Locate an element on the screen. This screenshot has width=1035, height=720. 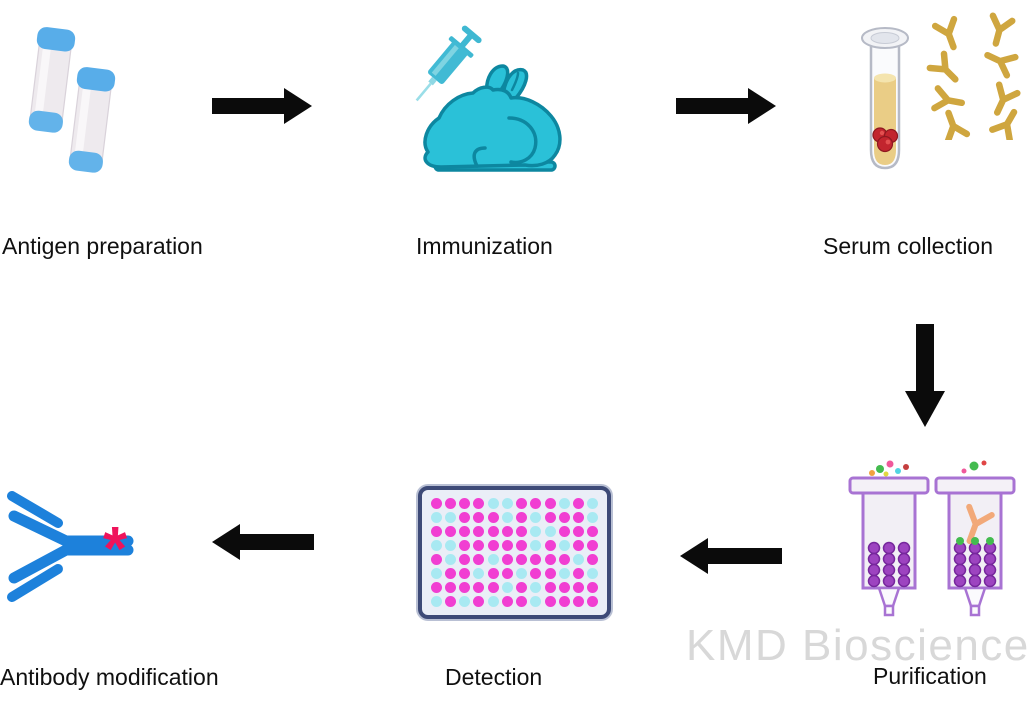
arrow-right-icon is located at coordinates (262, 106).